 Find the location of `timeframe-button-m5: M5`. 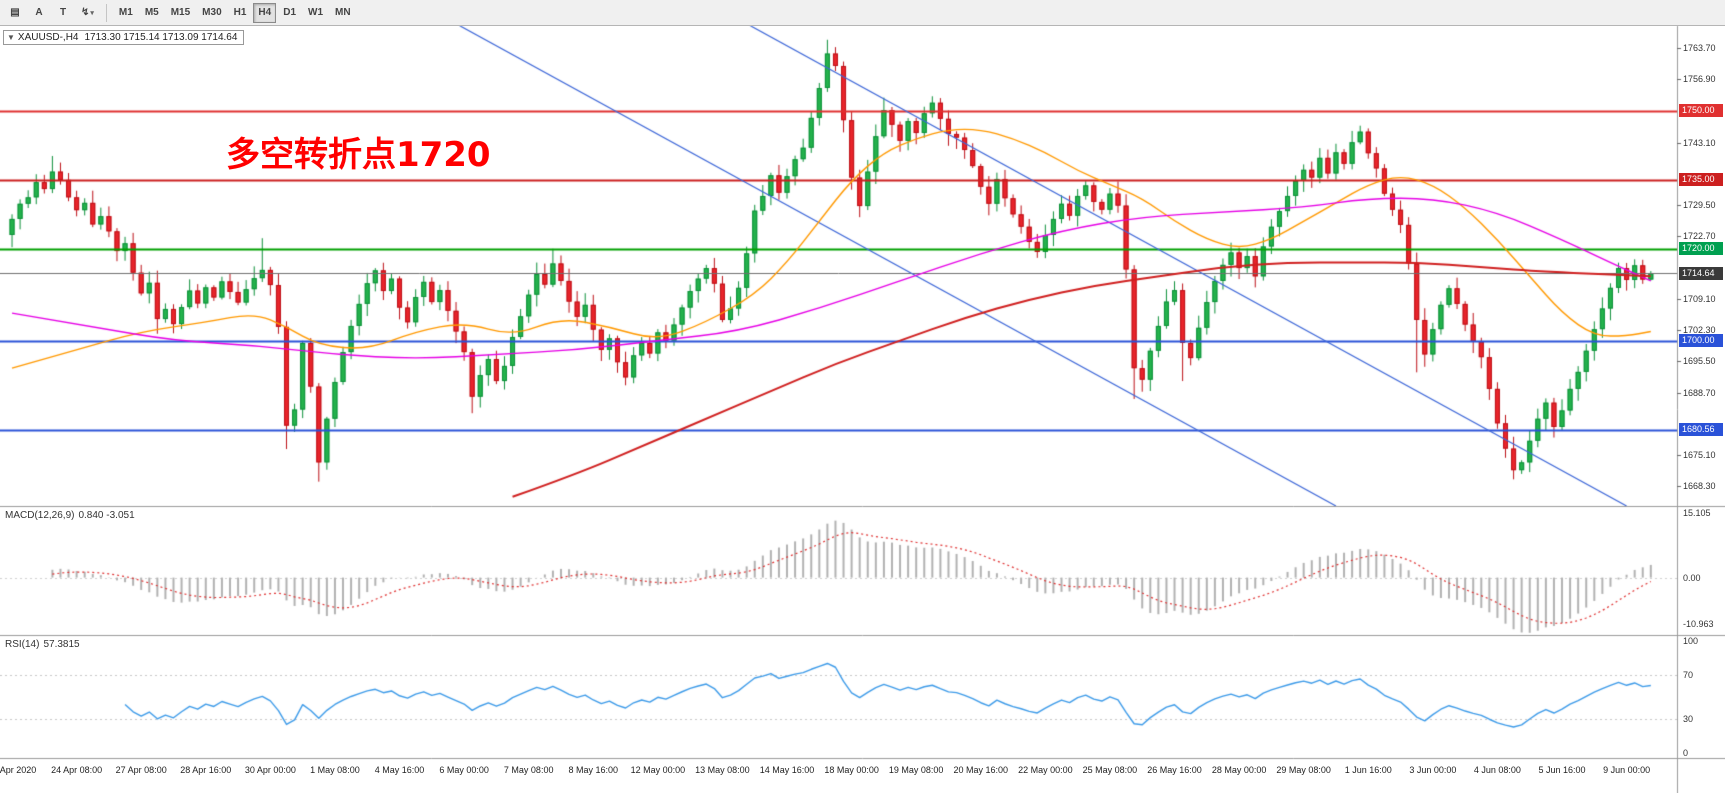

timeframe-button-m5: M5 is located at coordinates (152, 13).